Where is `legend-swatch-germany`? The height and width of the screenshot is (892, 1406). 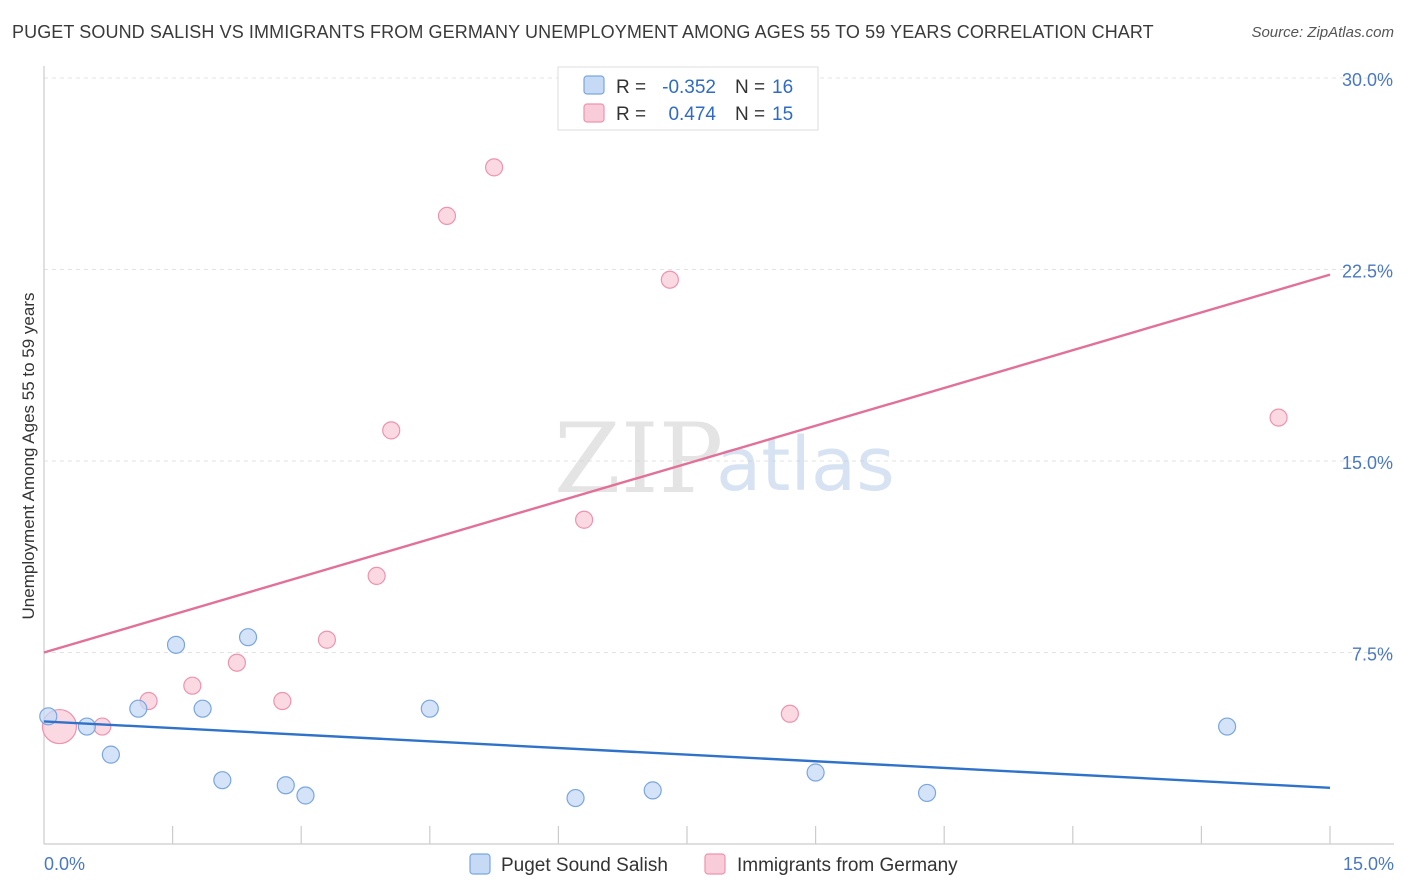 legend-swatch-germany is located at coordinates (594, 113).